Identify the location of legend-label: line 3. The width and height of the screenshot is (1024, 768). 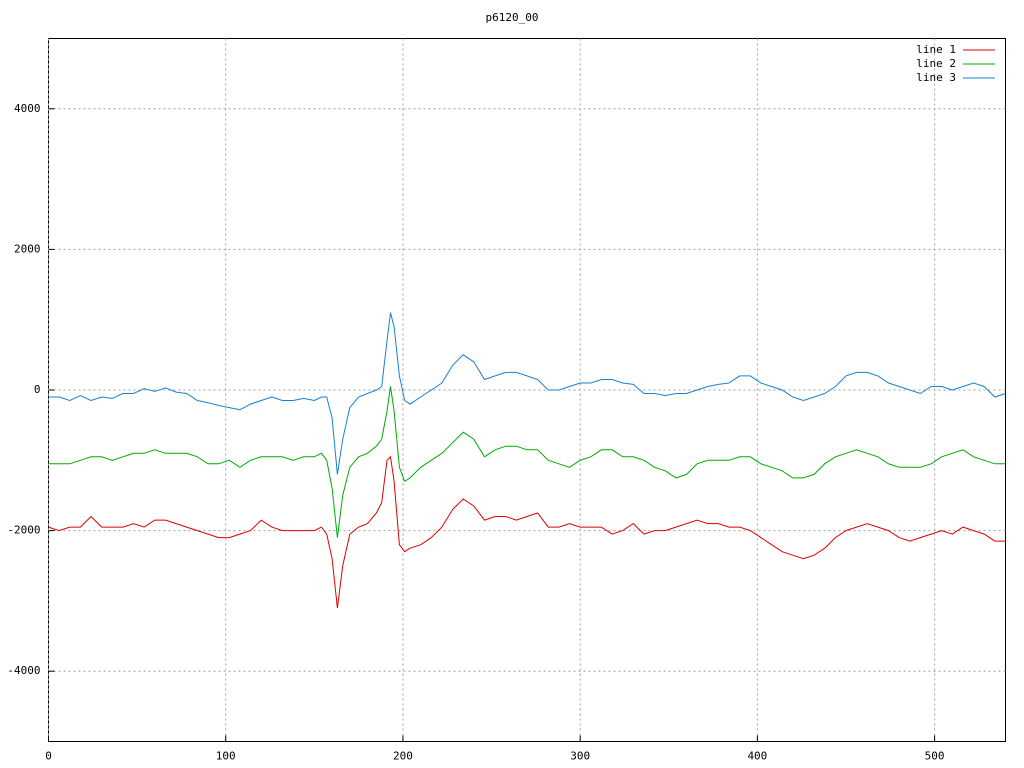
(936, 77).